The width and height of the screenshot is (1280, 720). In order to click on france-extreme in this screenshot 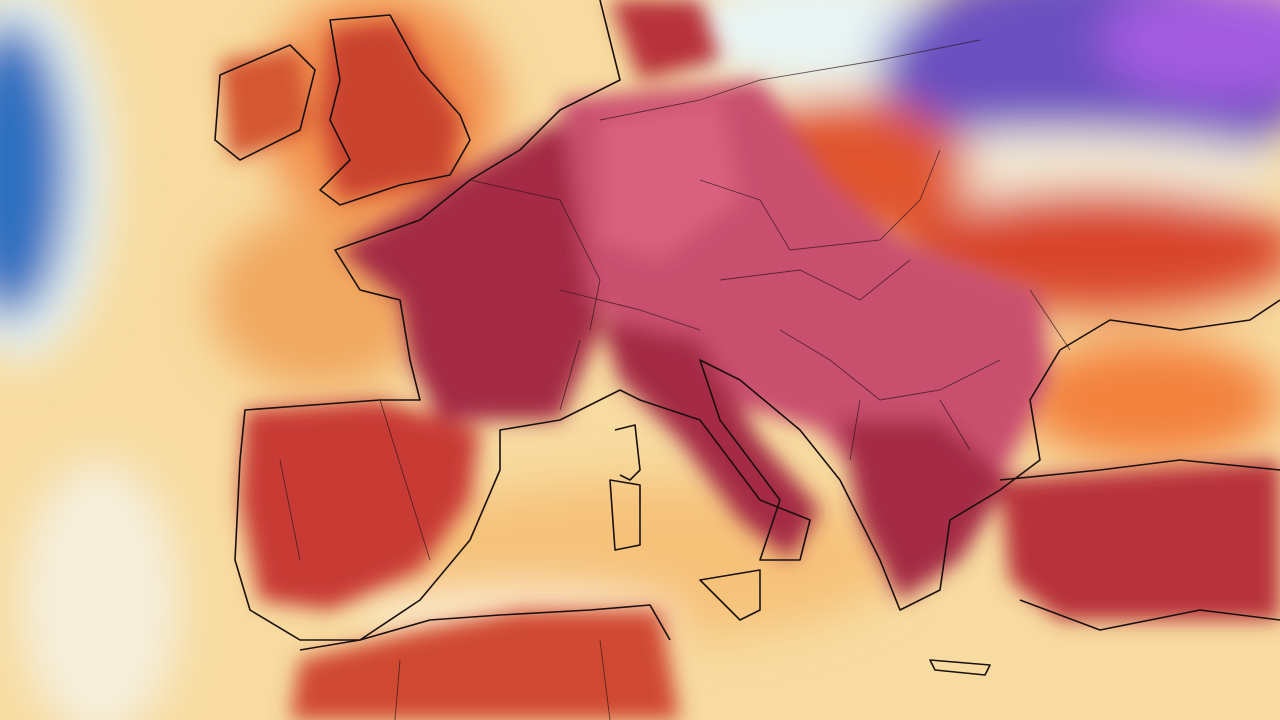, I will do `click(470, 270)`.